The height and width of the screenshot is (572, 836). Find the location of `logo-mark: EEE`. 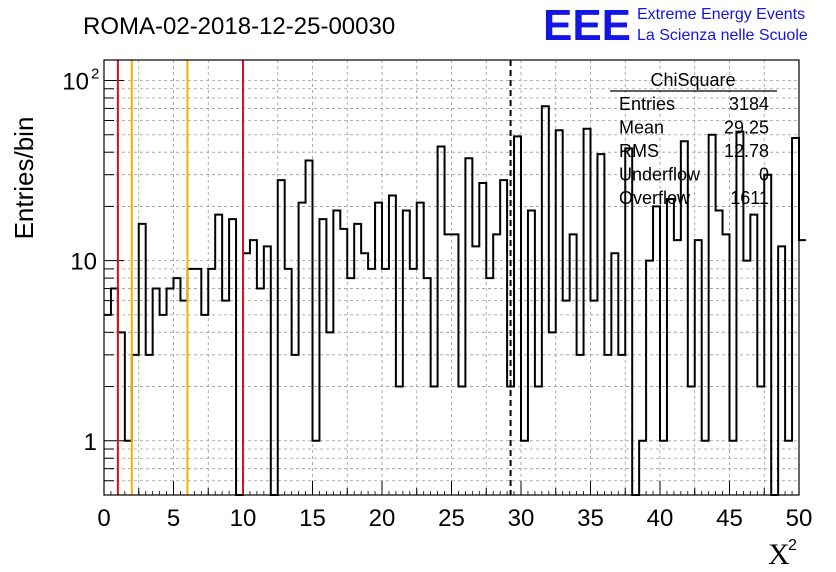

logo-mark: EEE is located at coordinates (587, 25).